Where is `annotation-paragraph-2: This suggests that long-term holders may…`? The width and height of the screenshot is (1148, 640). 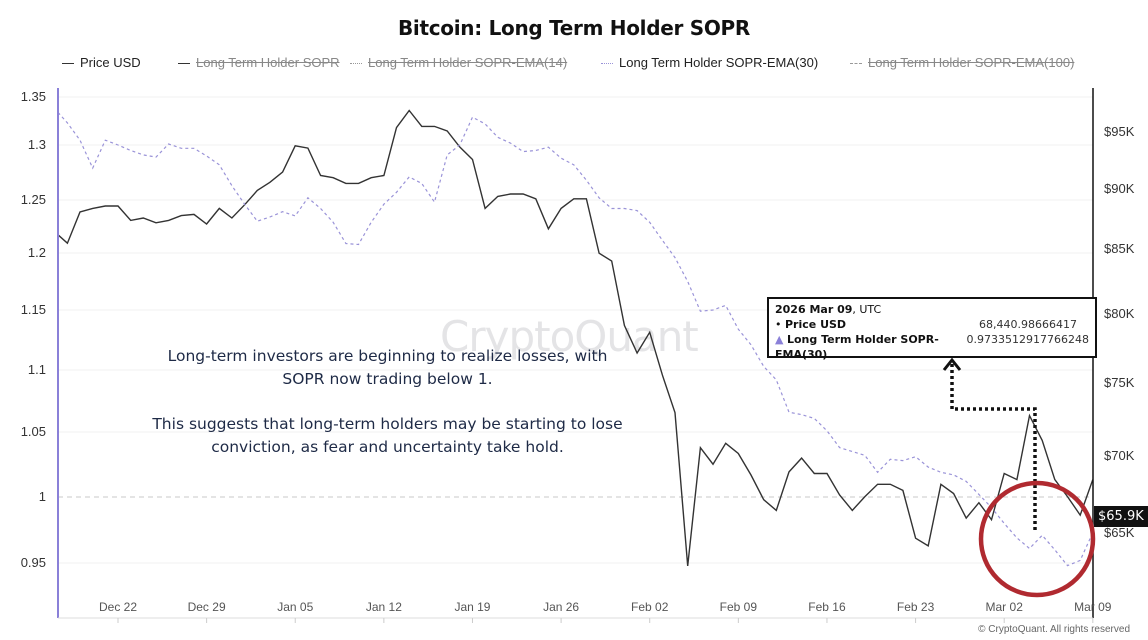 annotation-paragraph-2: This suggests that long-term holders may… is located at coordinates (387, 435).